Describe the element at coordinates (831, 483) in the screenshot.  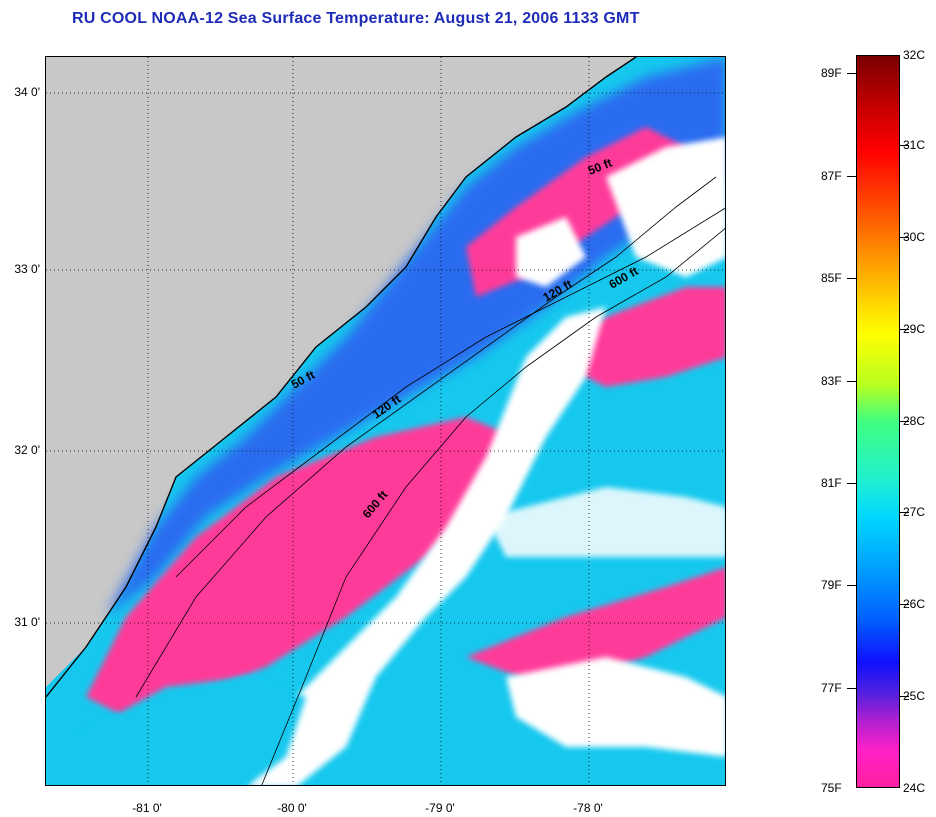
I see `f-label-81: 81F` at that location.